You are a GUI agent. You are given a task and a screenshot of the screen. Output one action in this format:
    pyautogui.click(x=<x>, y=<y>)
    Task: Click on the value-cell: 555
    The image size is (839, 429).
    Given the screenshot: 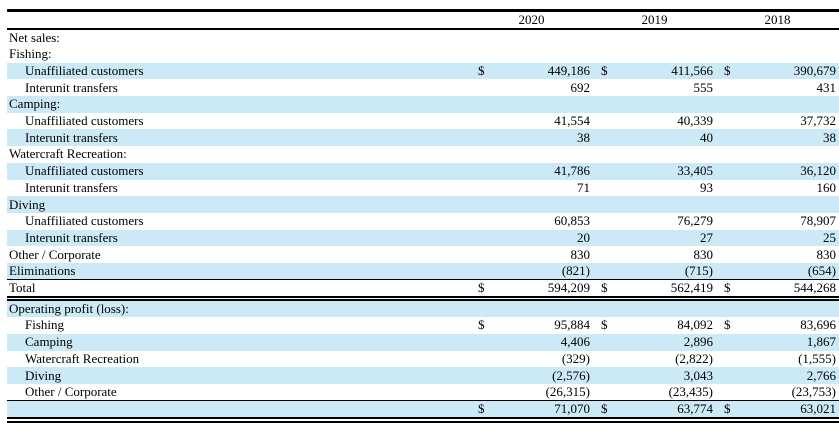 What is the action you would take?
    pyautogui.click(x=703, y=87)
    